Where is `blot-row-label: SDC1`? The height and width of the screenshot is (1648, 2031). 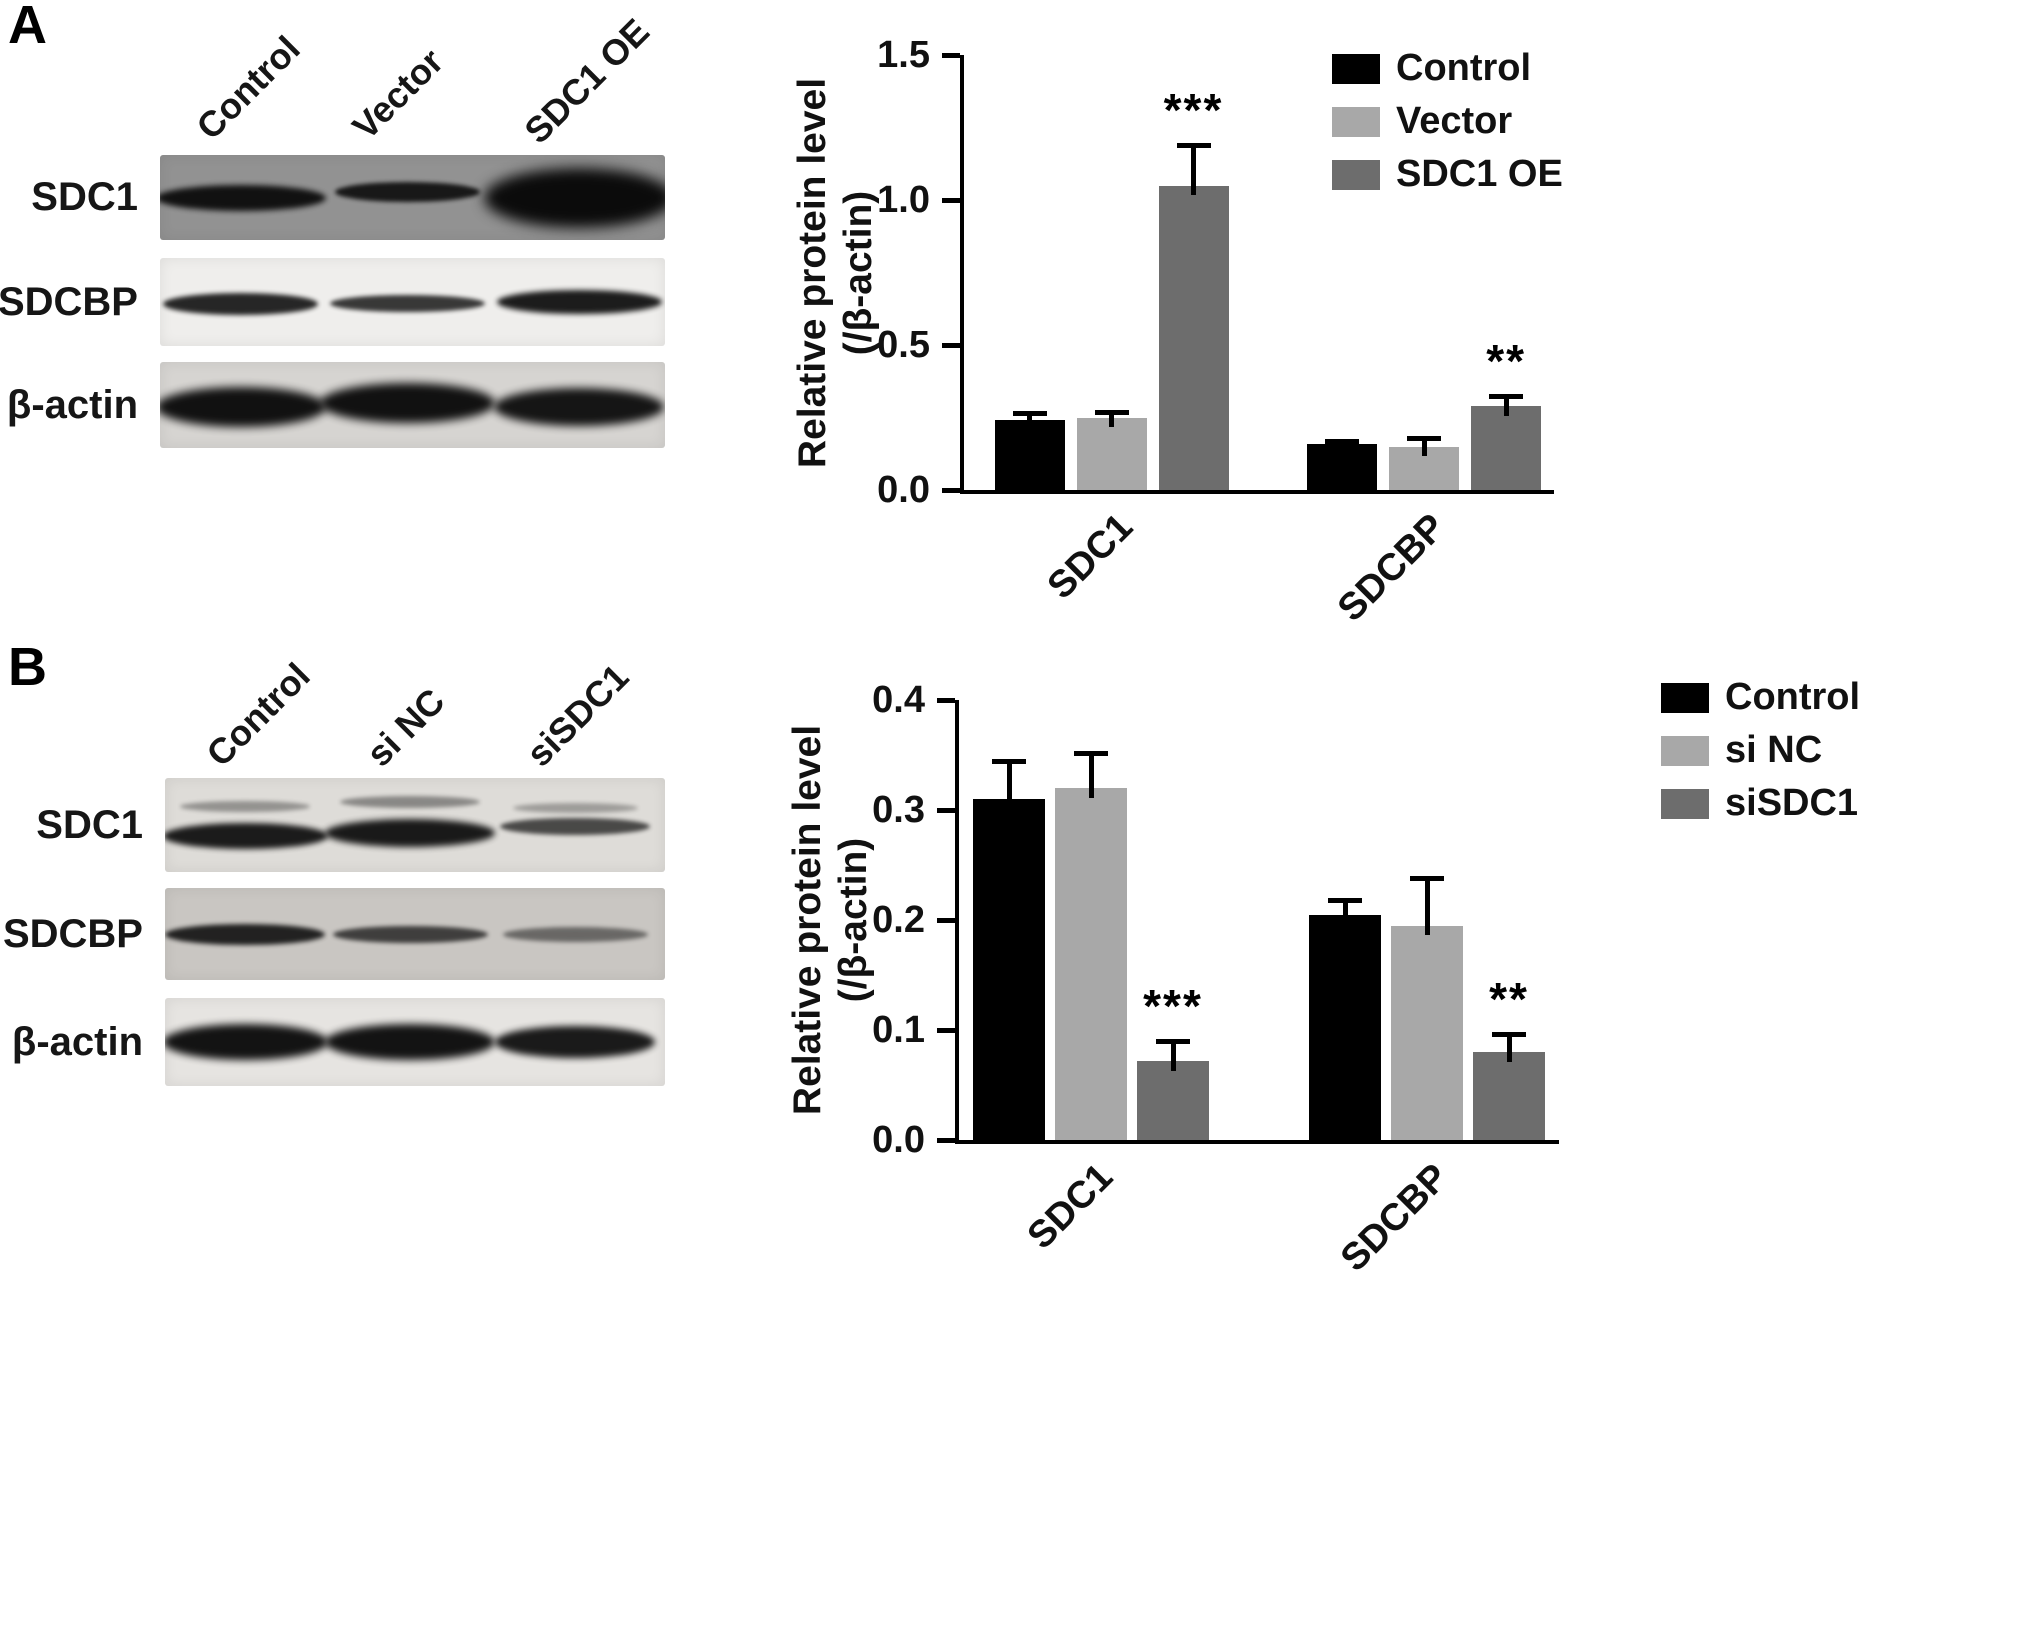 blot-row-label: SDC1 is located at coordinates (84, 197).